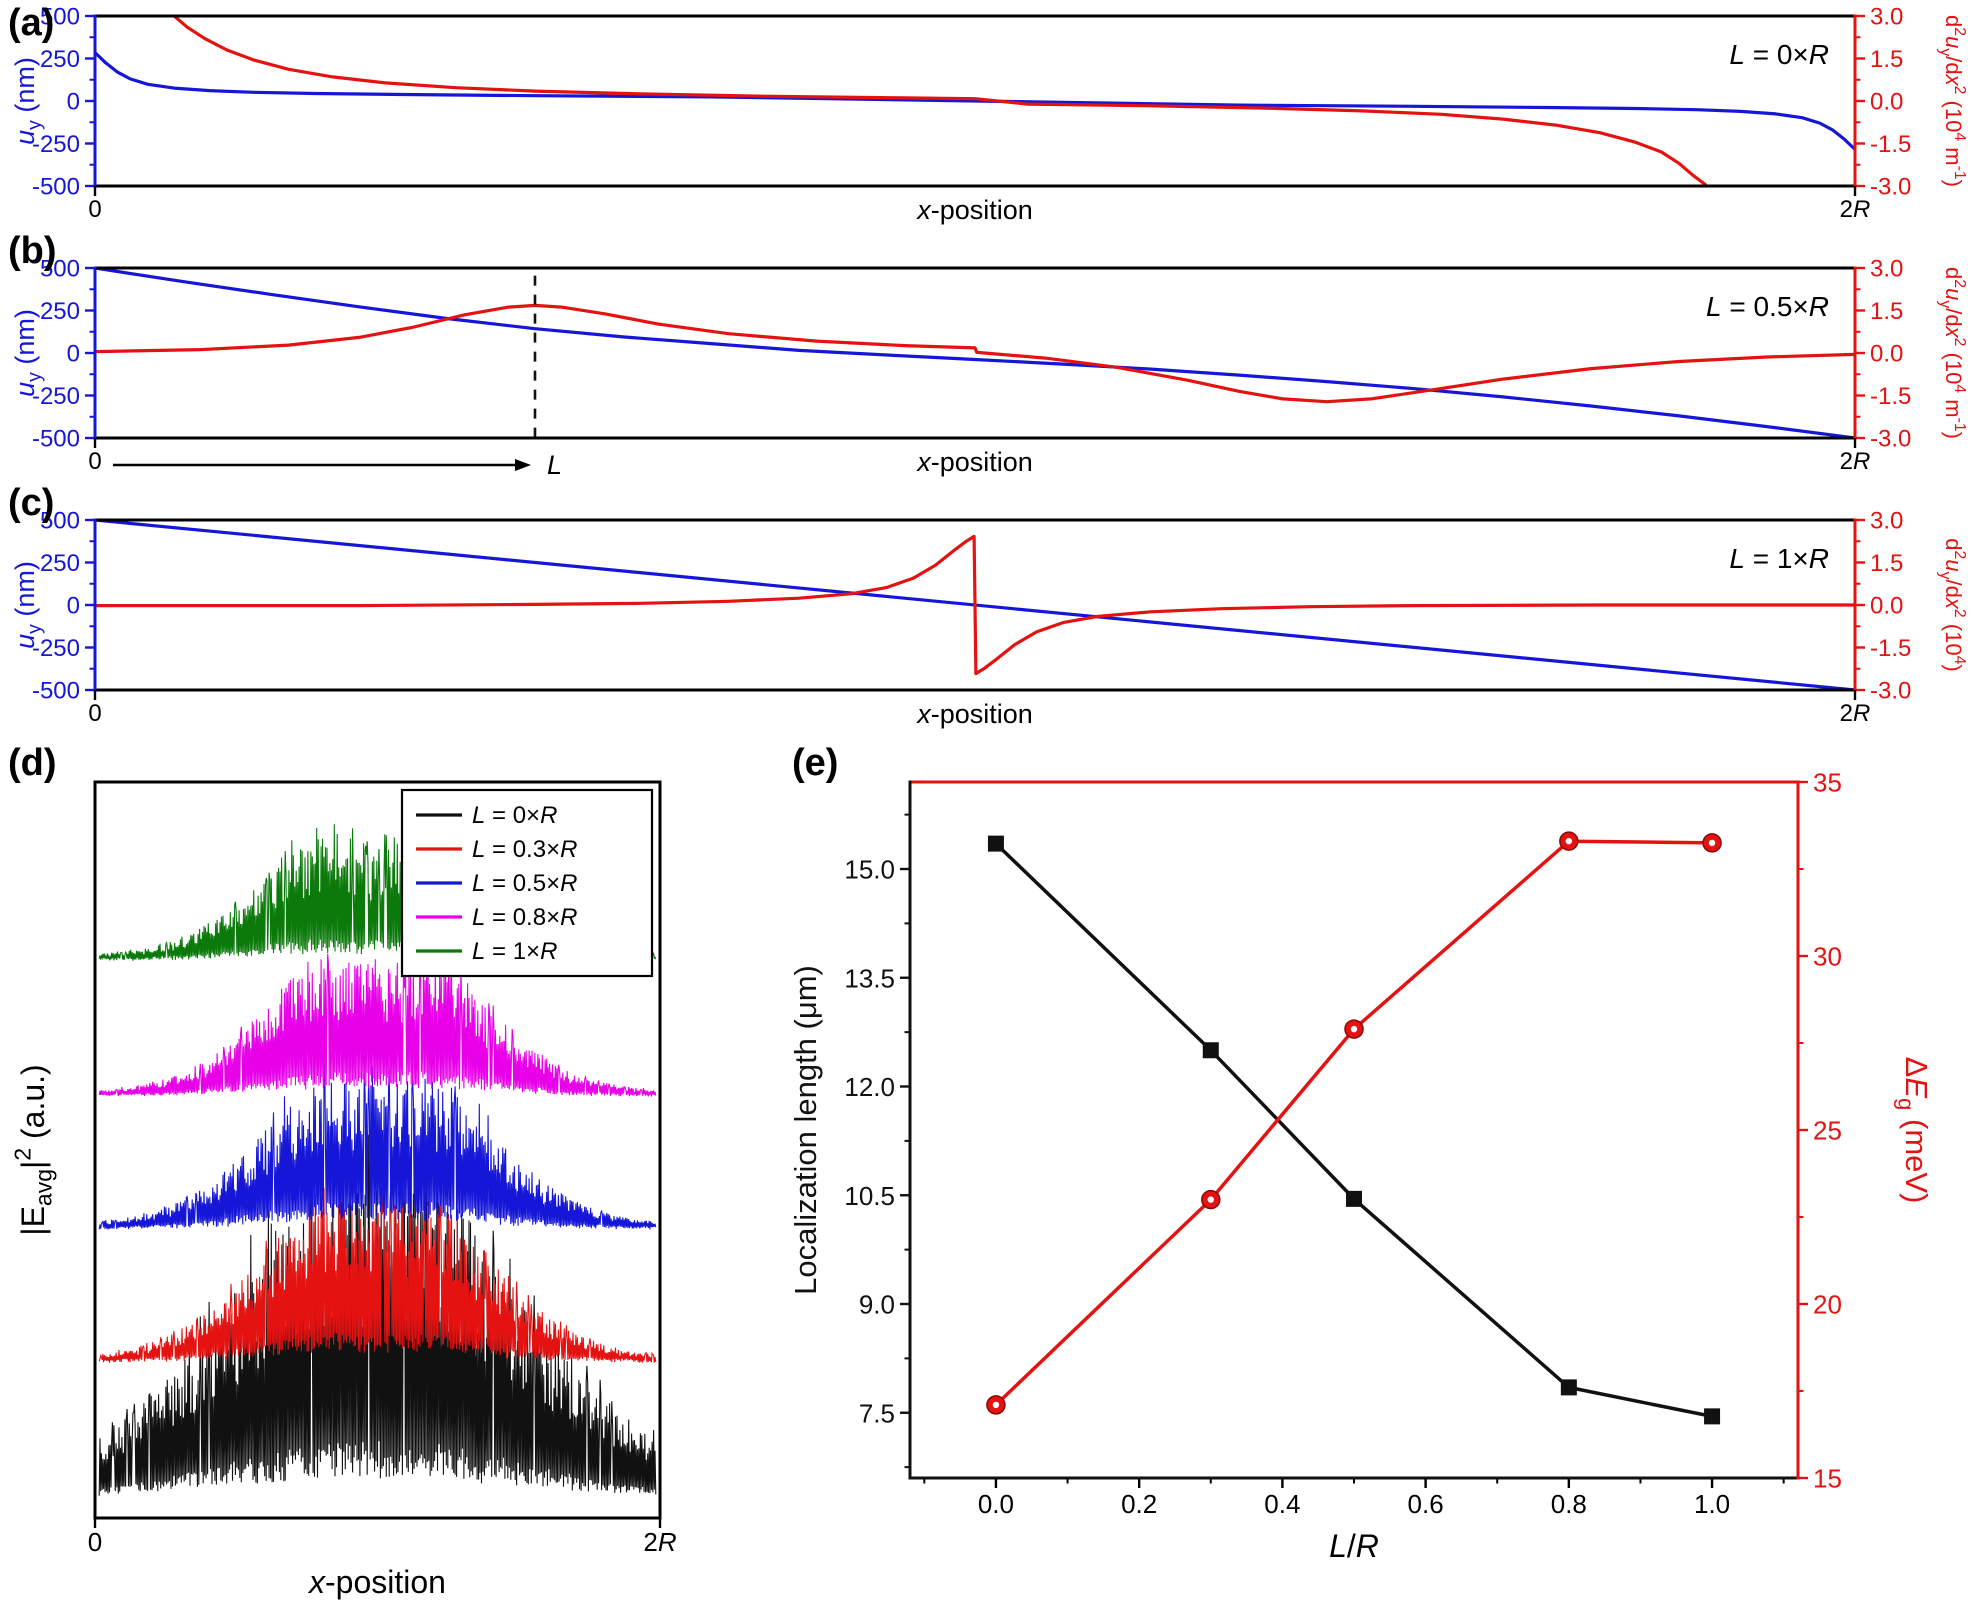 The height and width of the screenshot is (1612, 1978). I want to click on svg-text: d2uy/dx2 (104), so click(1953, 604).